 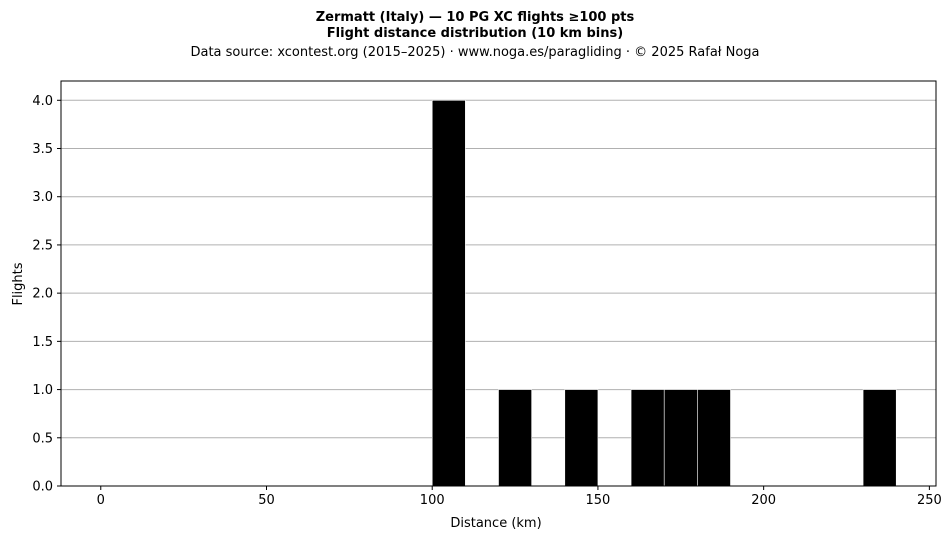 What do you see at coordinates (18, 283) in the screenshot?
I see `y-axis-label: Flights` at bounding box center [18, 283].